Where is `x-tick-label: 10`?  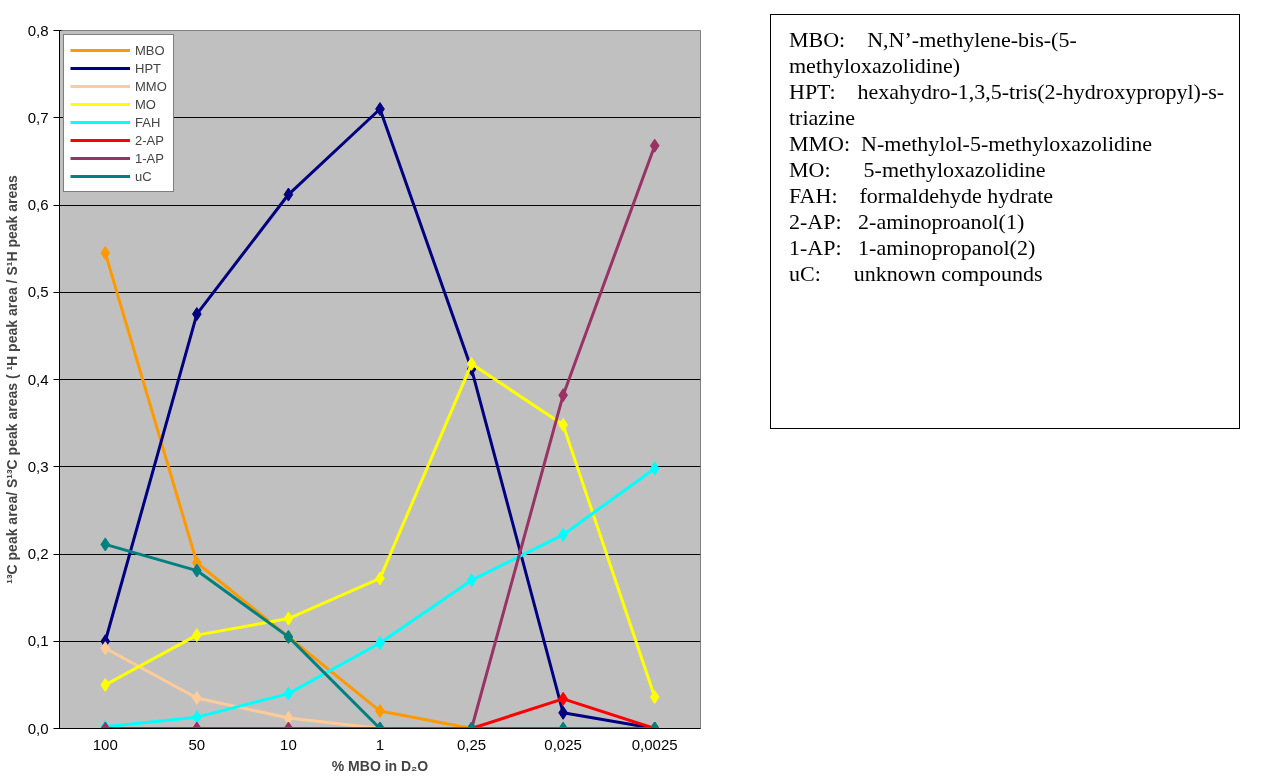 x-tick-label: 10 is located at coordinates (288, 744).